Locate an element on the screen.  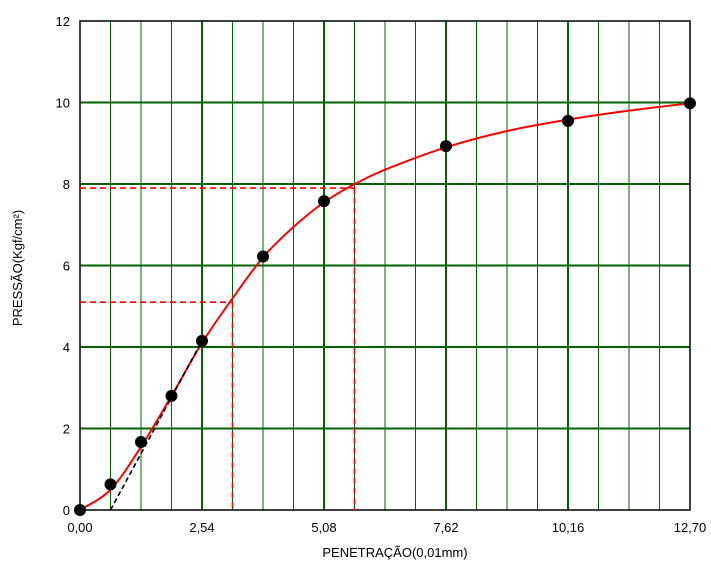
x-tick-labels: 0,00 2,54 5,08 7,62 10,16 12,70 is located at coordinates (386, 527).